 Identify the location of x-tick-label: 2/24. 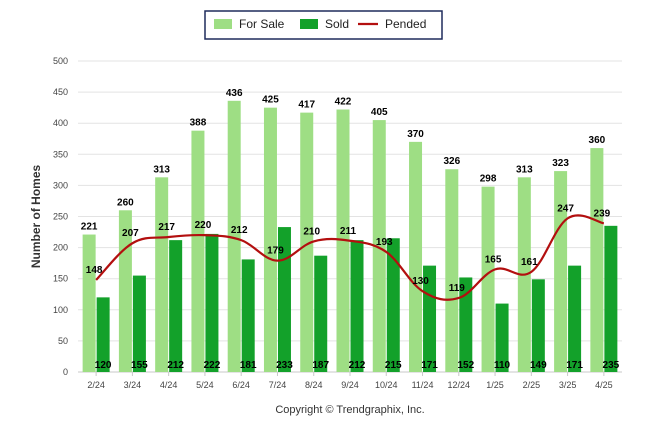
(96, 385).